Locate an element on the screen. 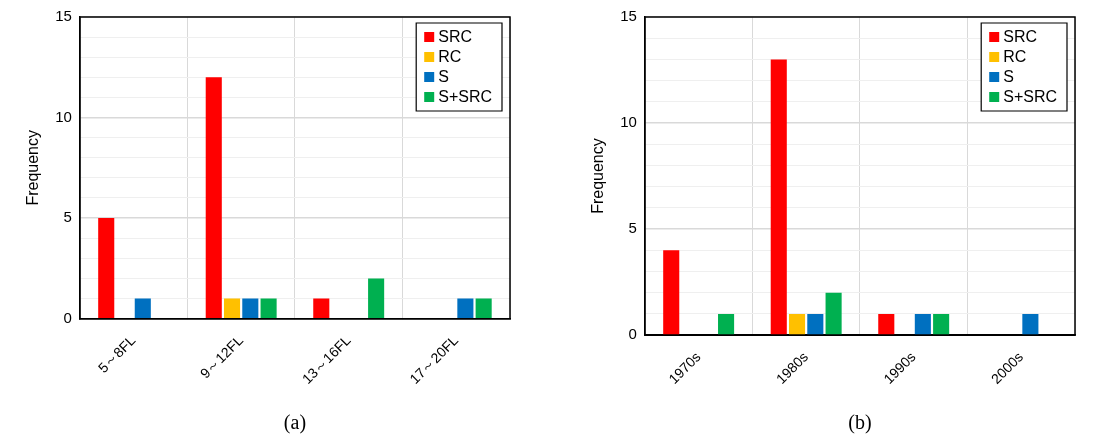 The image size is (1115, 440). x-axis-title: (a) is located at coordinates (295, 423).